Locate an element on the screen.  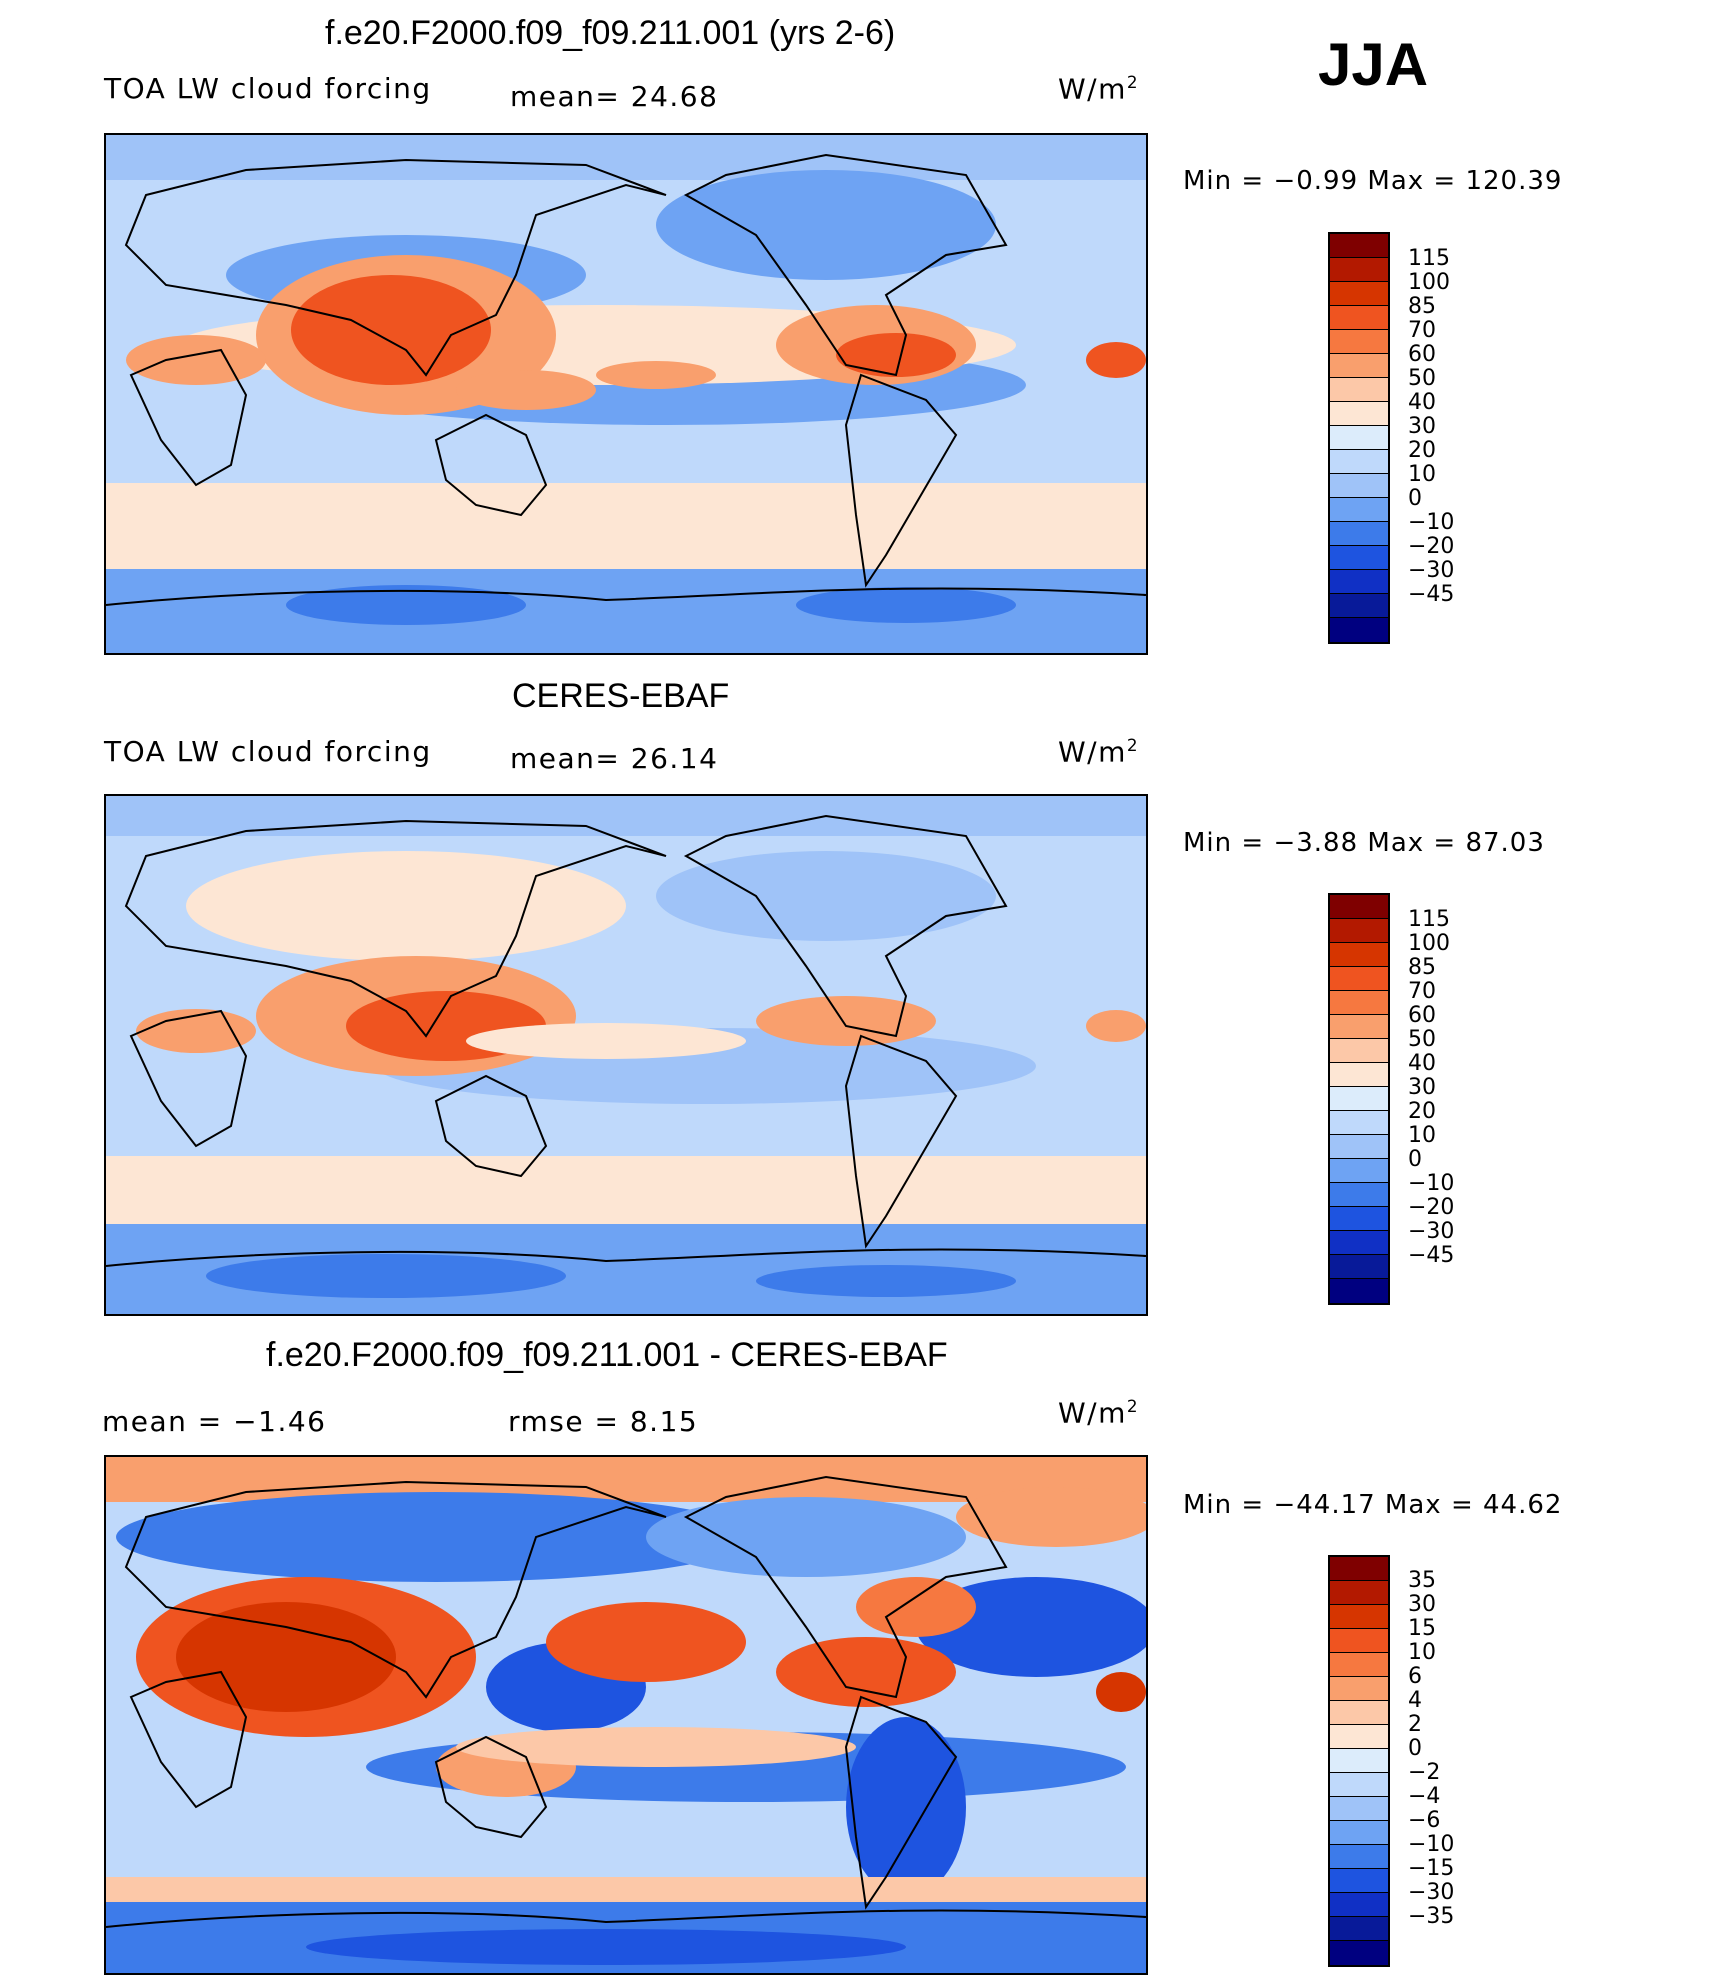
panel3-units: W/m2 is located at coordinates (1099, 1413).